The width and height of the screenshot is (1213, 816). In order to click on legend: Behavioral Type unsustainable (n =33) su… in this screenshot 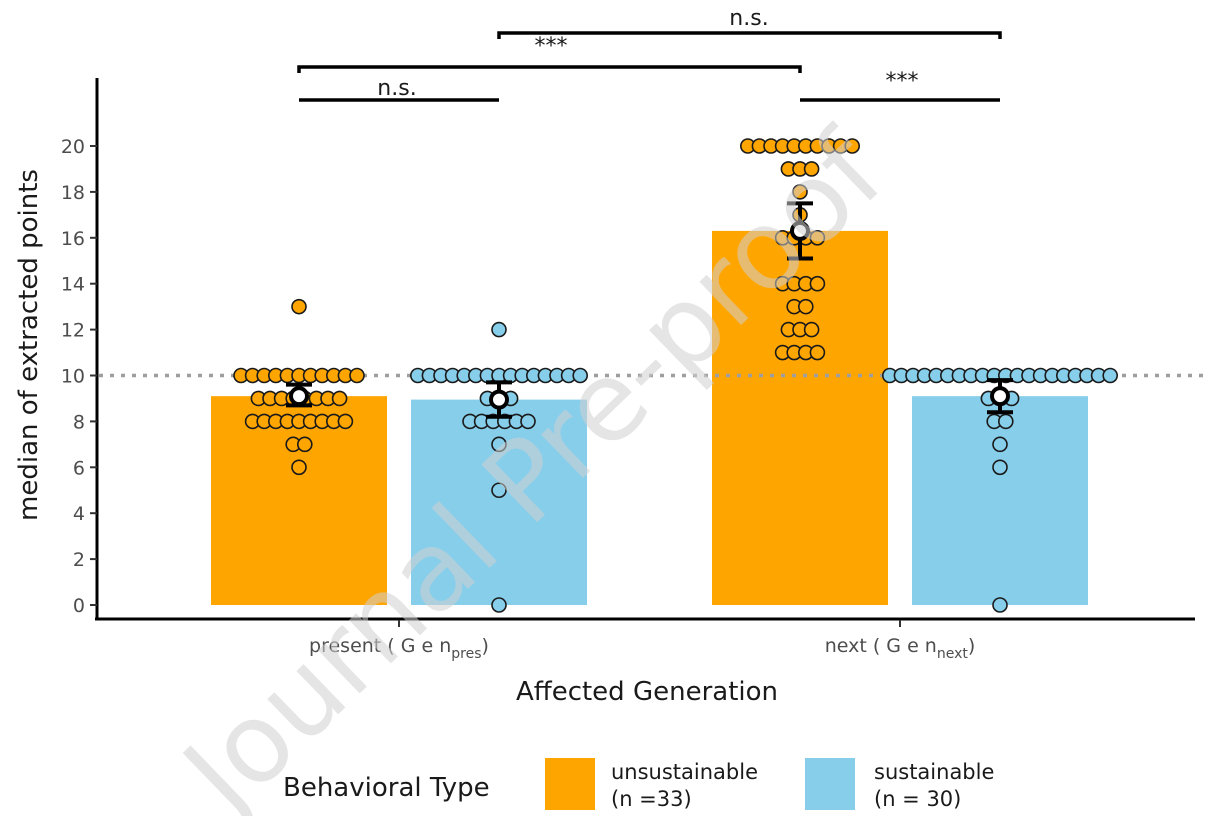, I will do `click(638, 784)`.